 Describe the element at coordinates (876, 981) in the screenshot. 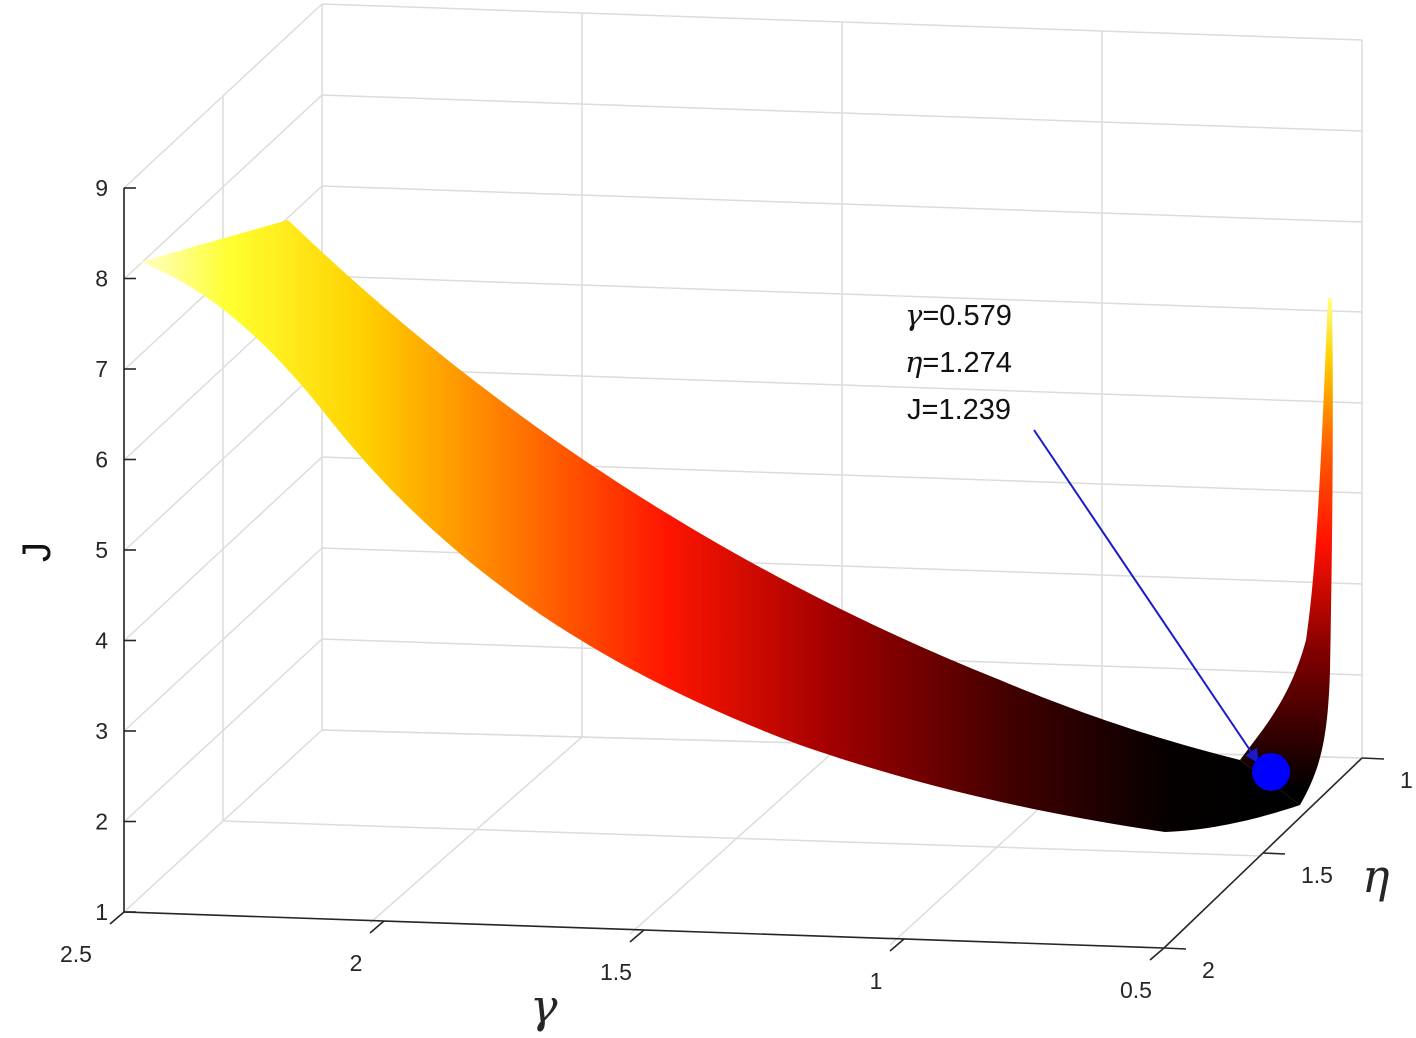

I see `gamma-tick-label: 1` at that location.